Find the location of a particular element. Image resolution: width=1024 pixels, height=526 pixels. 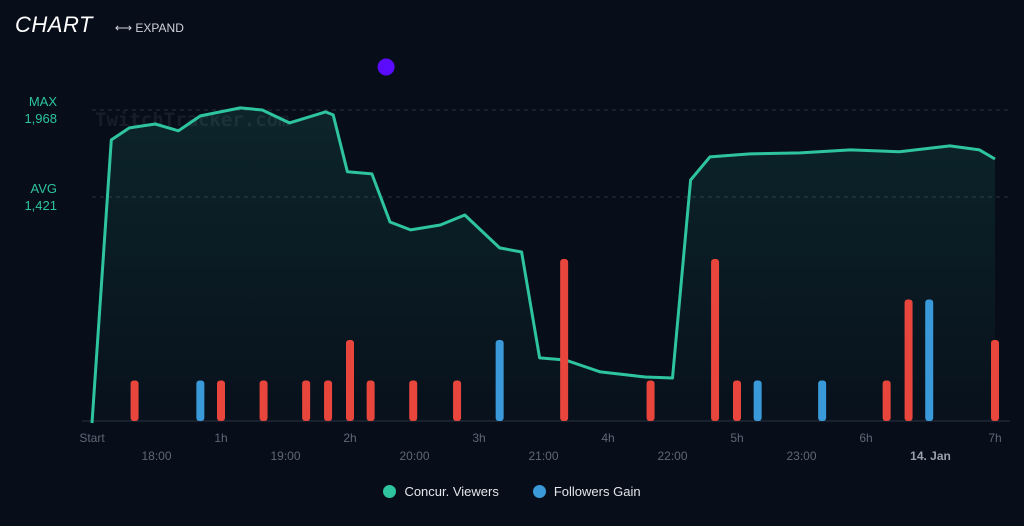

legend-dot-followers is located at coordinates (539, 491).